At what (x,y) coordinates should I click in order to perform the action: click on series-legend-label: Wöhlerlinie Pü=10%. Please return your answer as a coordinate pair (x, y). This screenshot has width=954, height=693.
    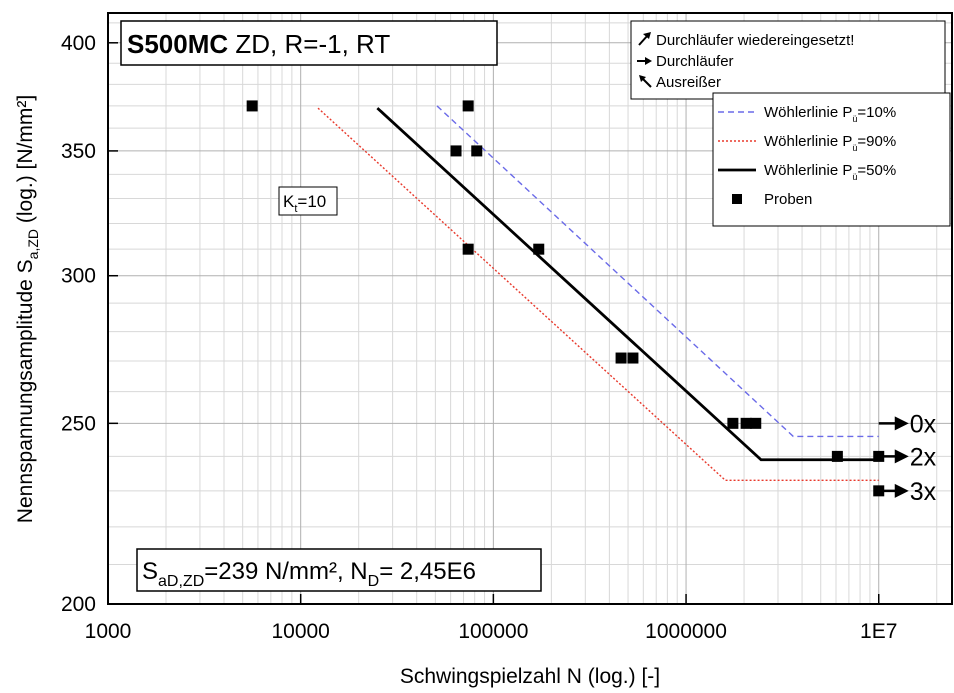
    Looking at the image, I should click on (830, 114).